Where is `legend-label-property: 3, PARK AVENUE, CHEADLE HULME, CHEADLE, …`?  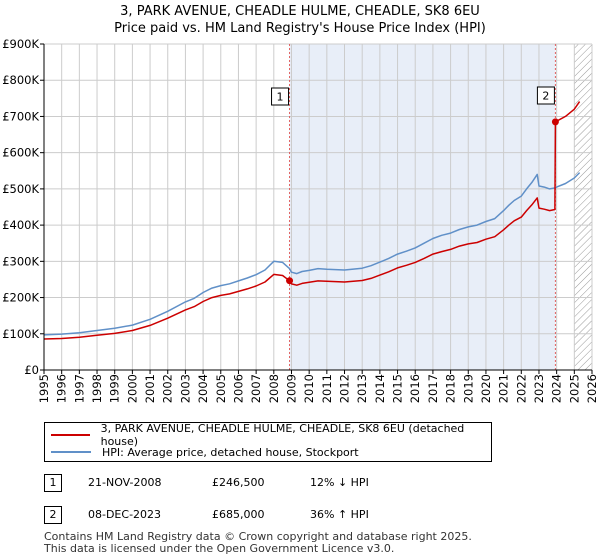 legend-label-property: 3, PARK AVENUE, CHEADLE HULME, CHEADLE, … is located at coordinates (282, 435).